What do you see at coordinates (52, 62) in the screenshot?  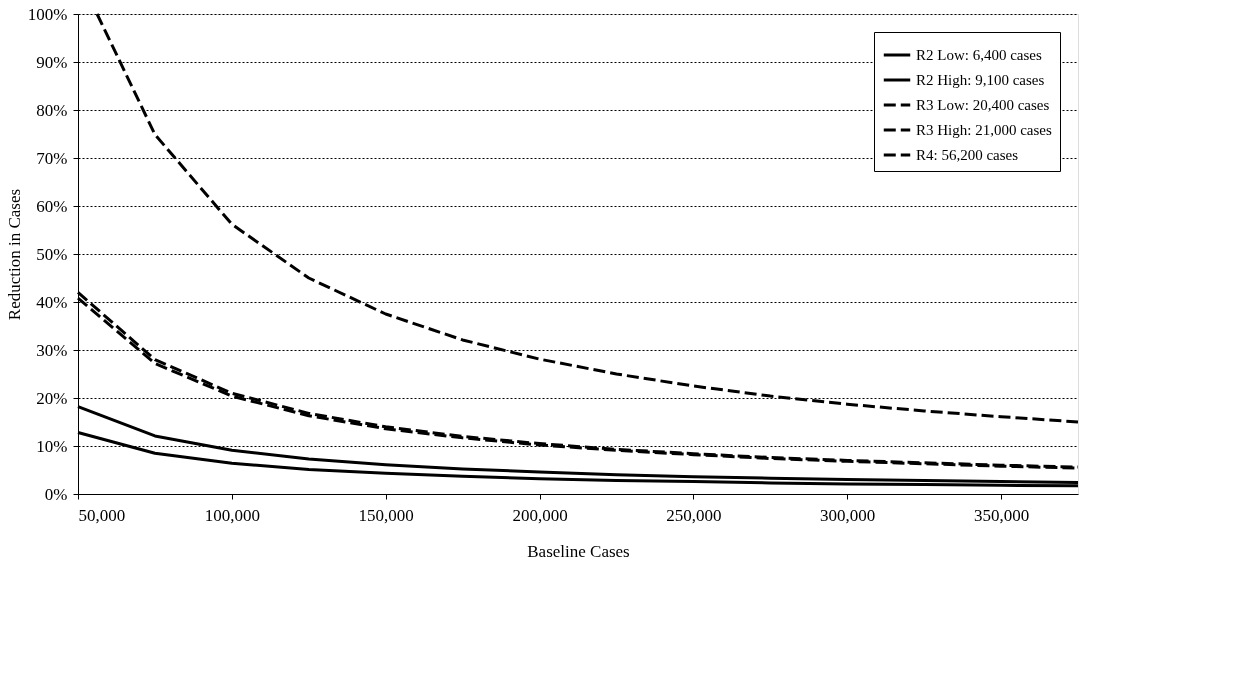 I see `y-tick-label: 90%` at bounding box center [52, 62].